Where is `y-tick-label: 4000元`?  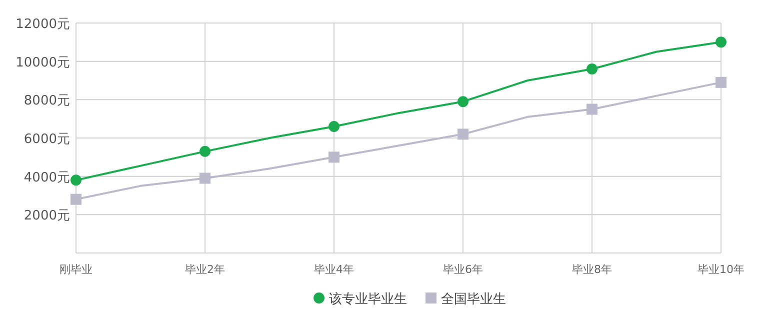 y-tick-label: 4000元 is located at coordinates (47, 178).